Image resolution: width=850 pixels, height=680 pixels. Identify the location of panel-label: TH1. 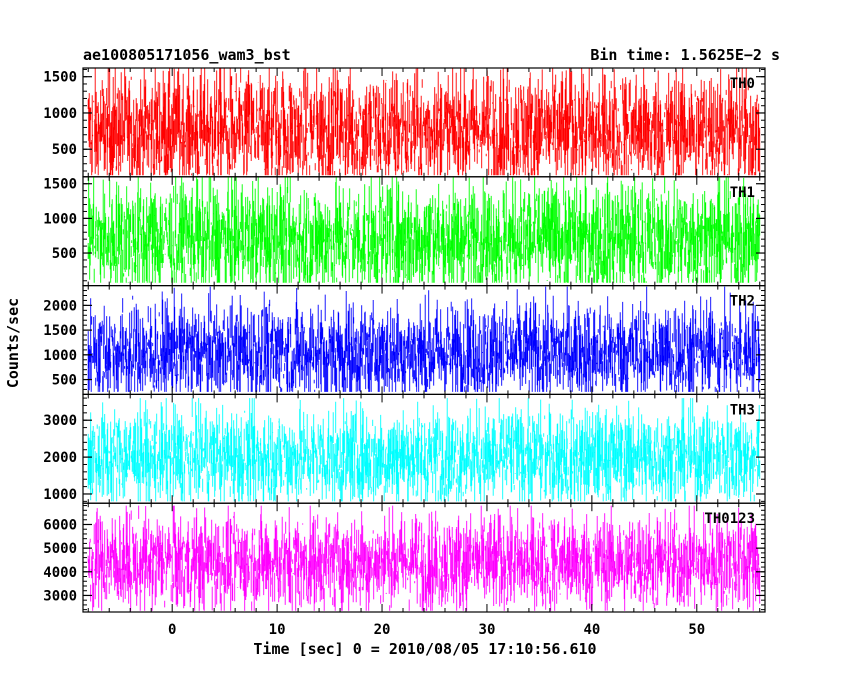
(742, 193).